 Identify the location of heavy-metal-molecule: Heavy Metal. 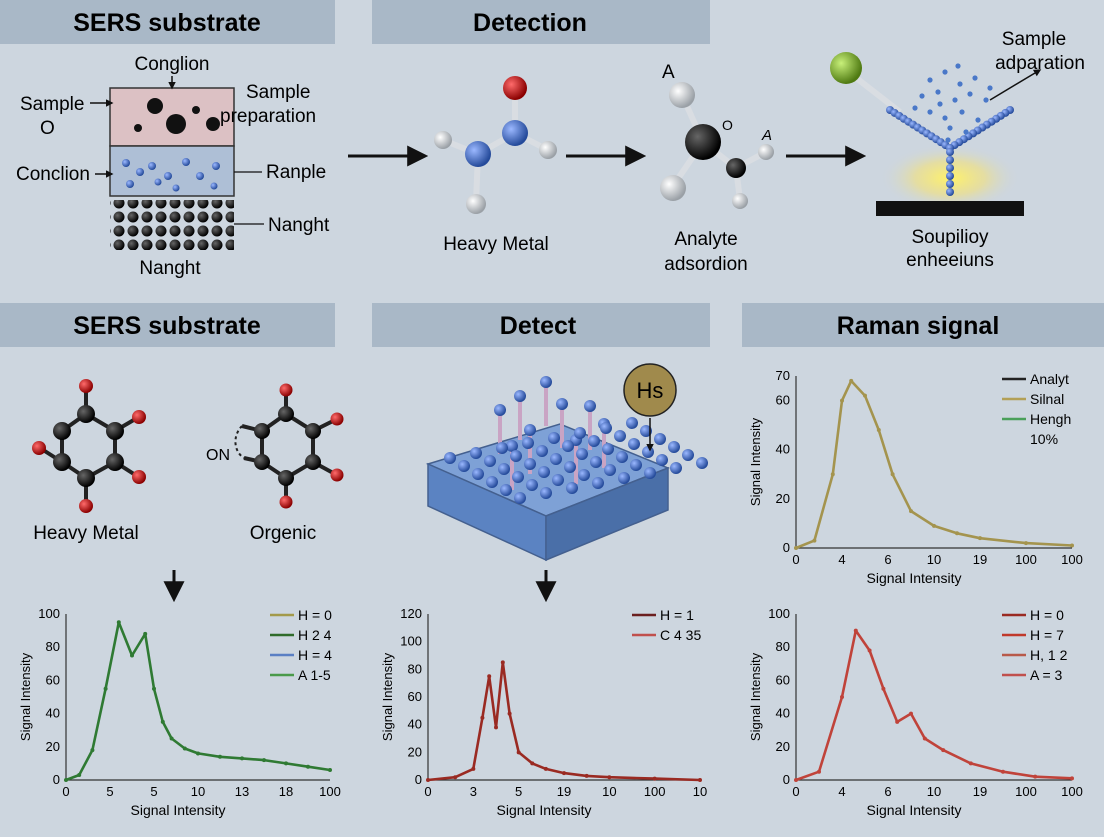
(495, 165).